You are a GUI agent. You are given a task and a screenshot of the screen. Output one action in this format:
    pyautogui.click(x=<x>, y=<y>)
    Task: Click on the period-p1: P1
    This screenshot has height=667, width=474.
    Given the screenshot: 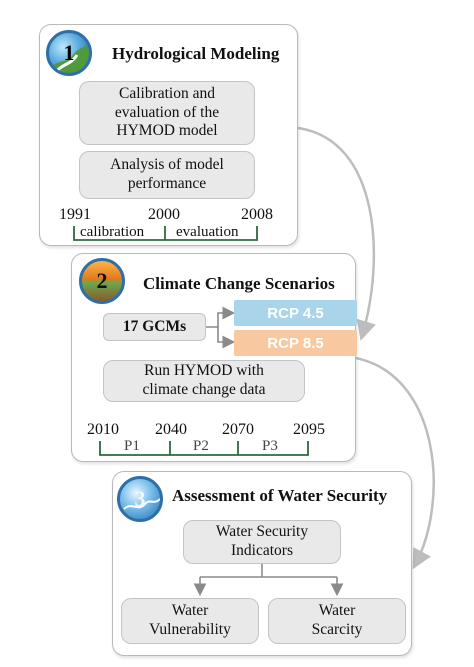 What is the action you would take?
    pyautogui.click(x=132, y=446)
    